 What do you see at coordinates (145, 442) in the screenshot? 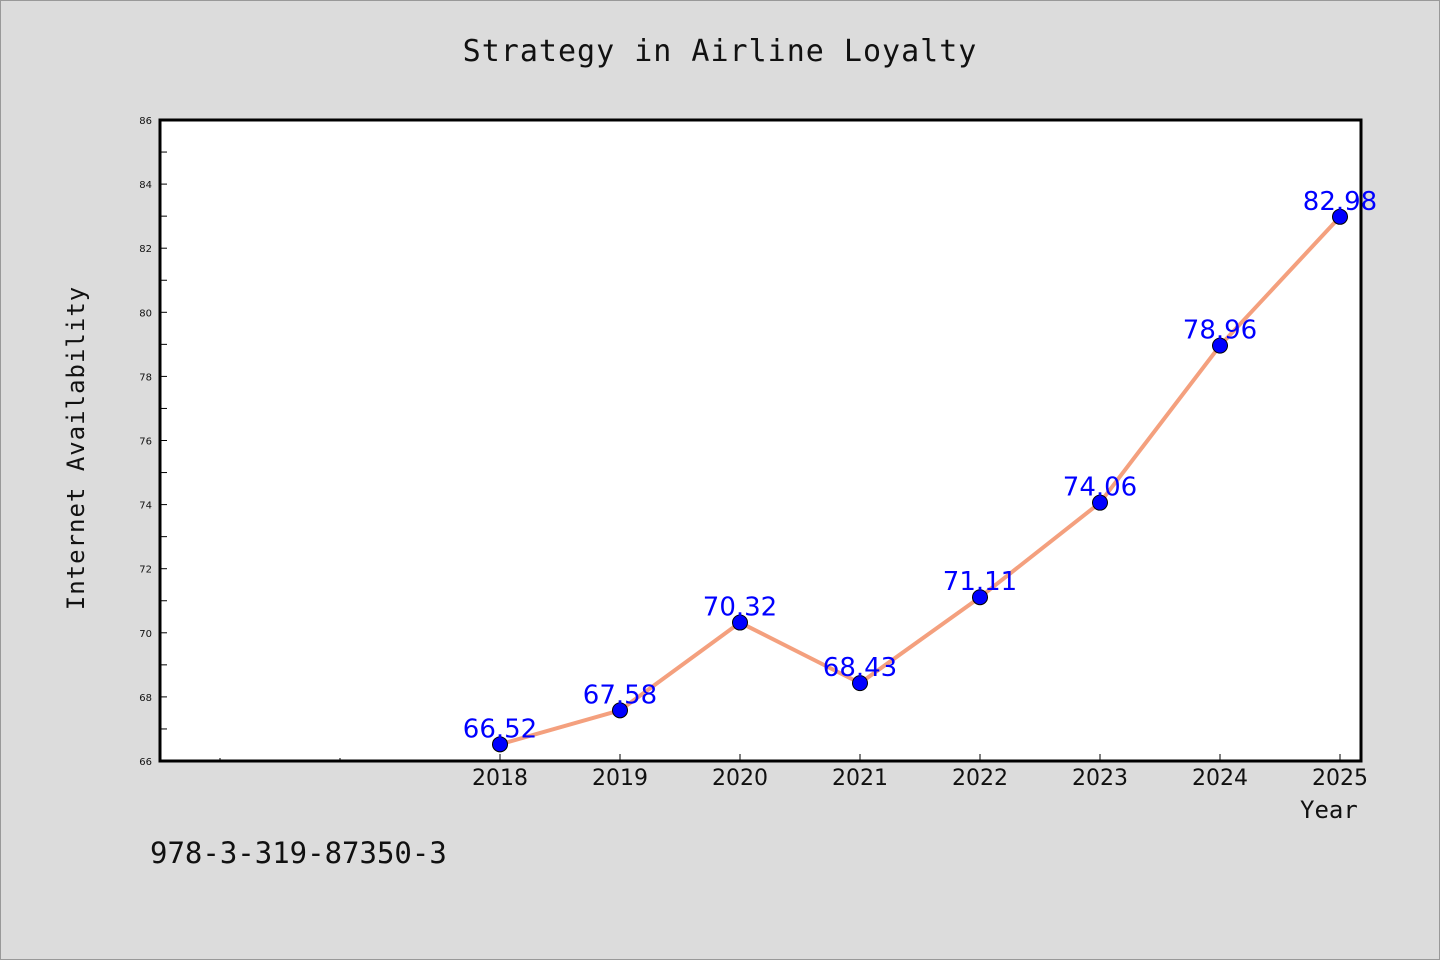
I see `y-tick-label: 76` at bounding box center [145, 442].